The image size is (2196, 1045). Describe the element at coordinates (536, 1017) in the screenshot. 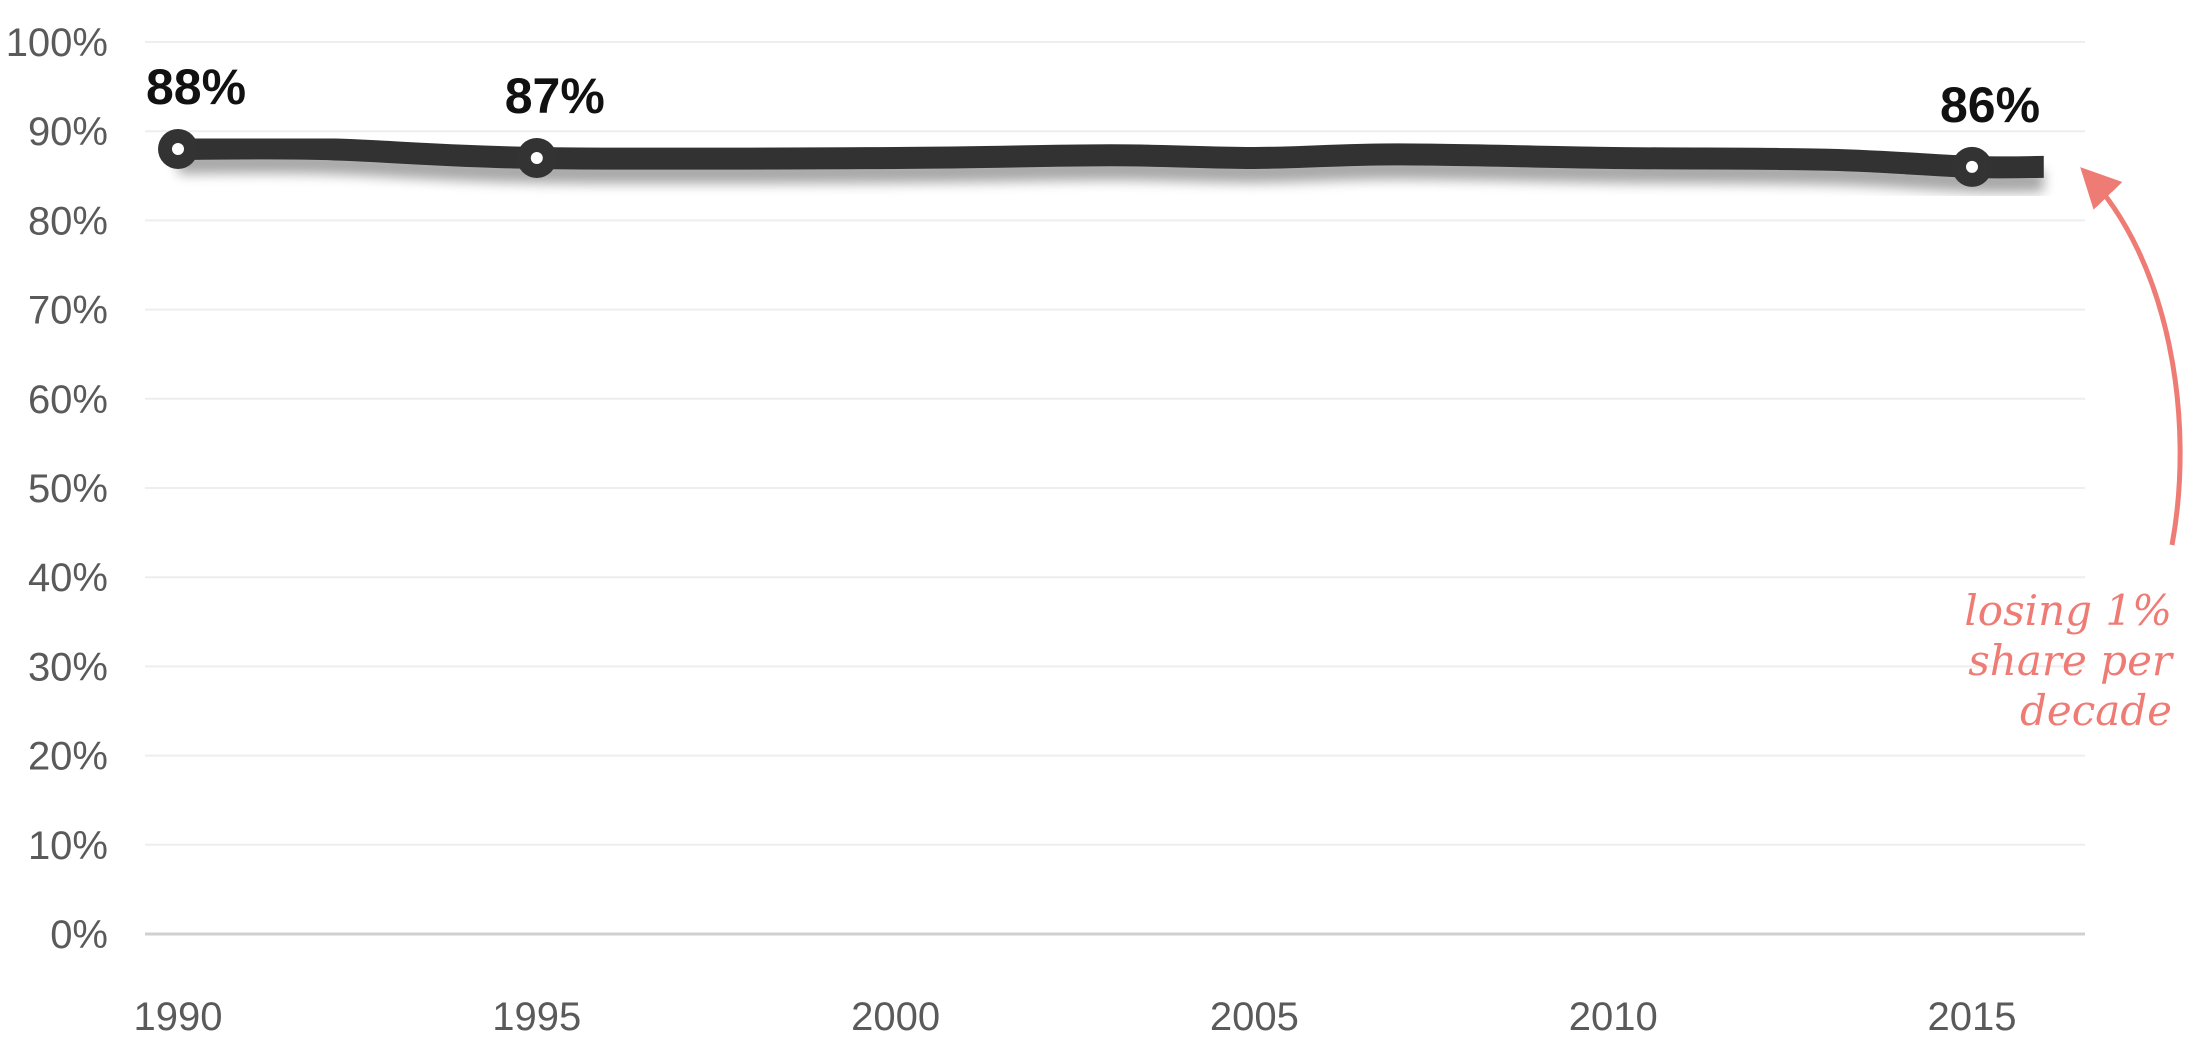

I see `x-tick-label: 1995` at that location.